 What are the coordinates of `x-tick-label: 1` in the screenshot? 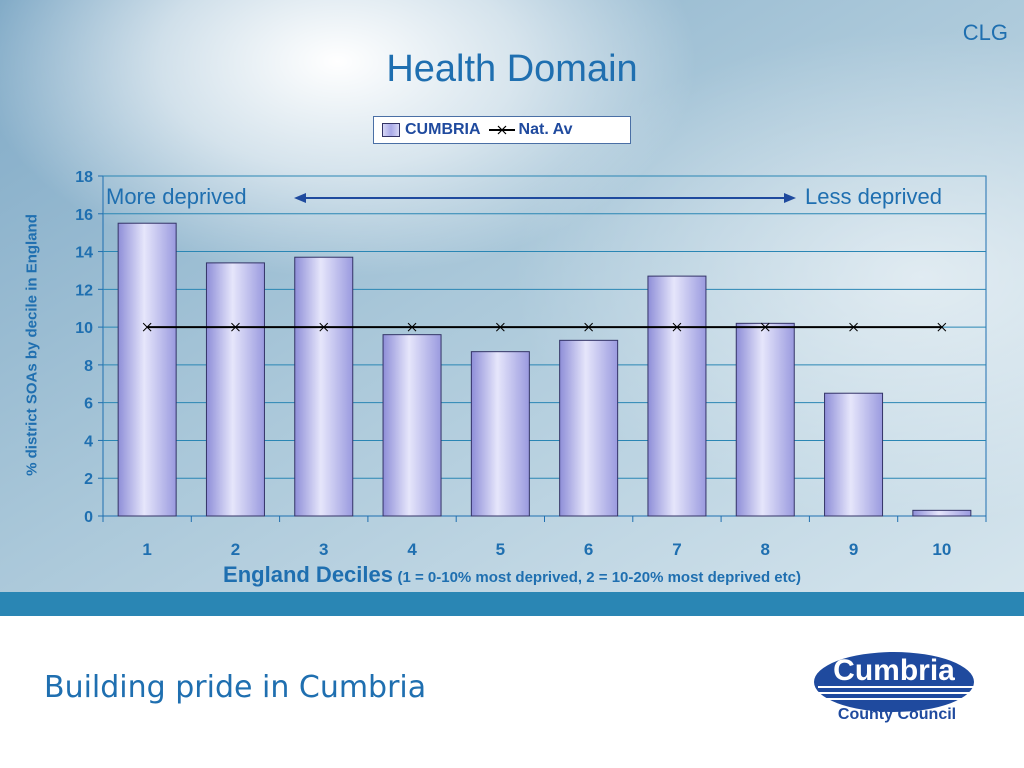 It's located at (146, 549).